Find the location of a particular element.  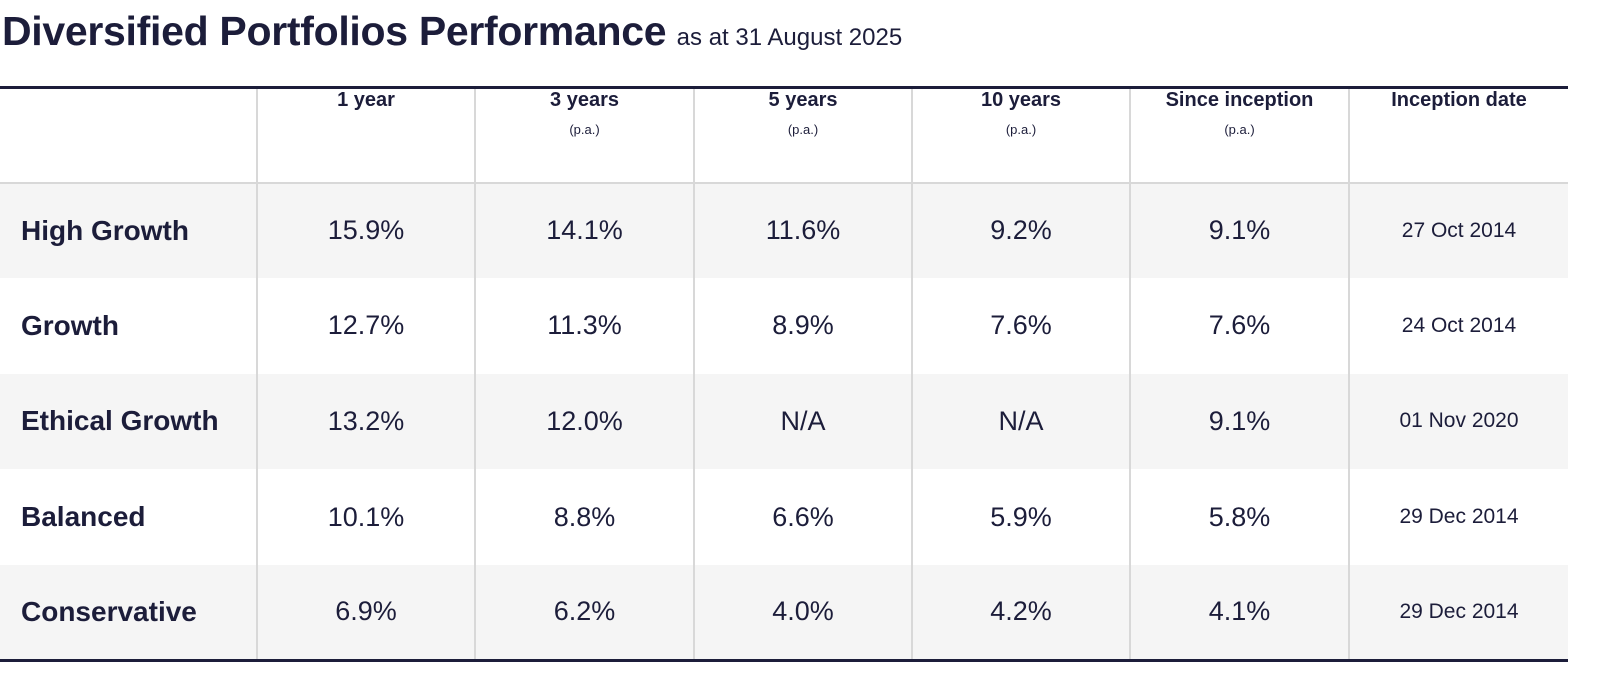

portfolio-name: Ethical Growth is located at coordinates (129, 421).